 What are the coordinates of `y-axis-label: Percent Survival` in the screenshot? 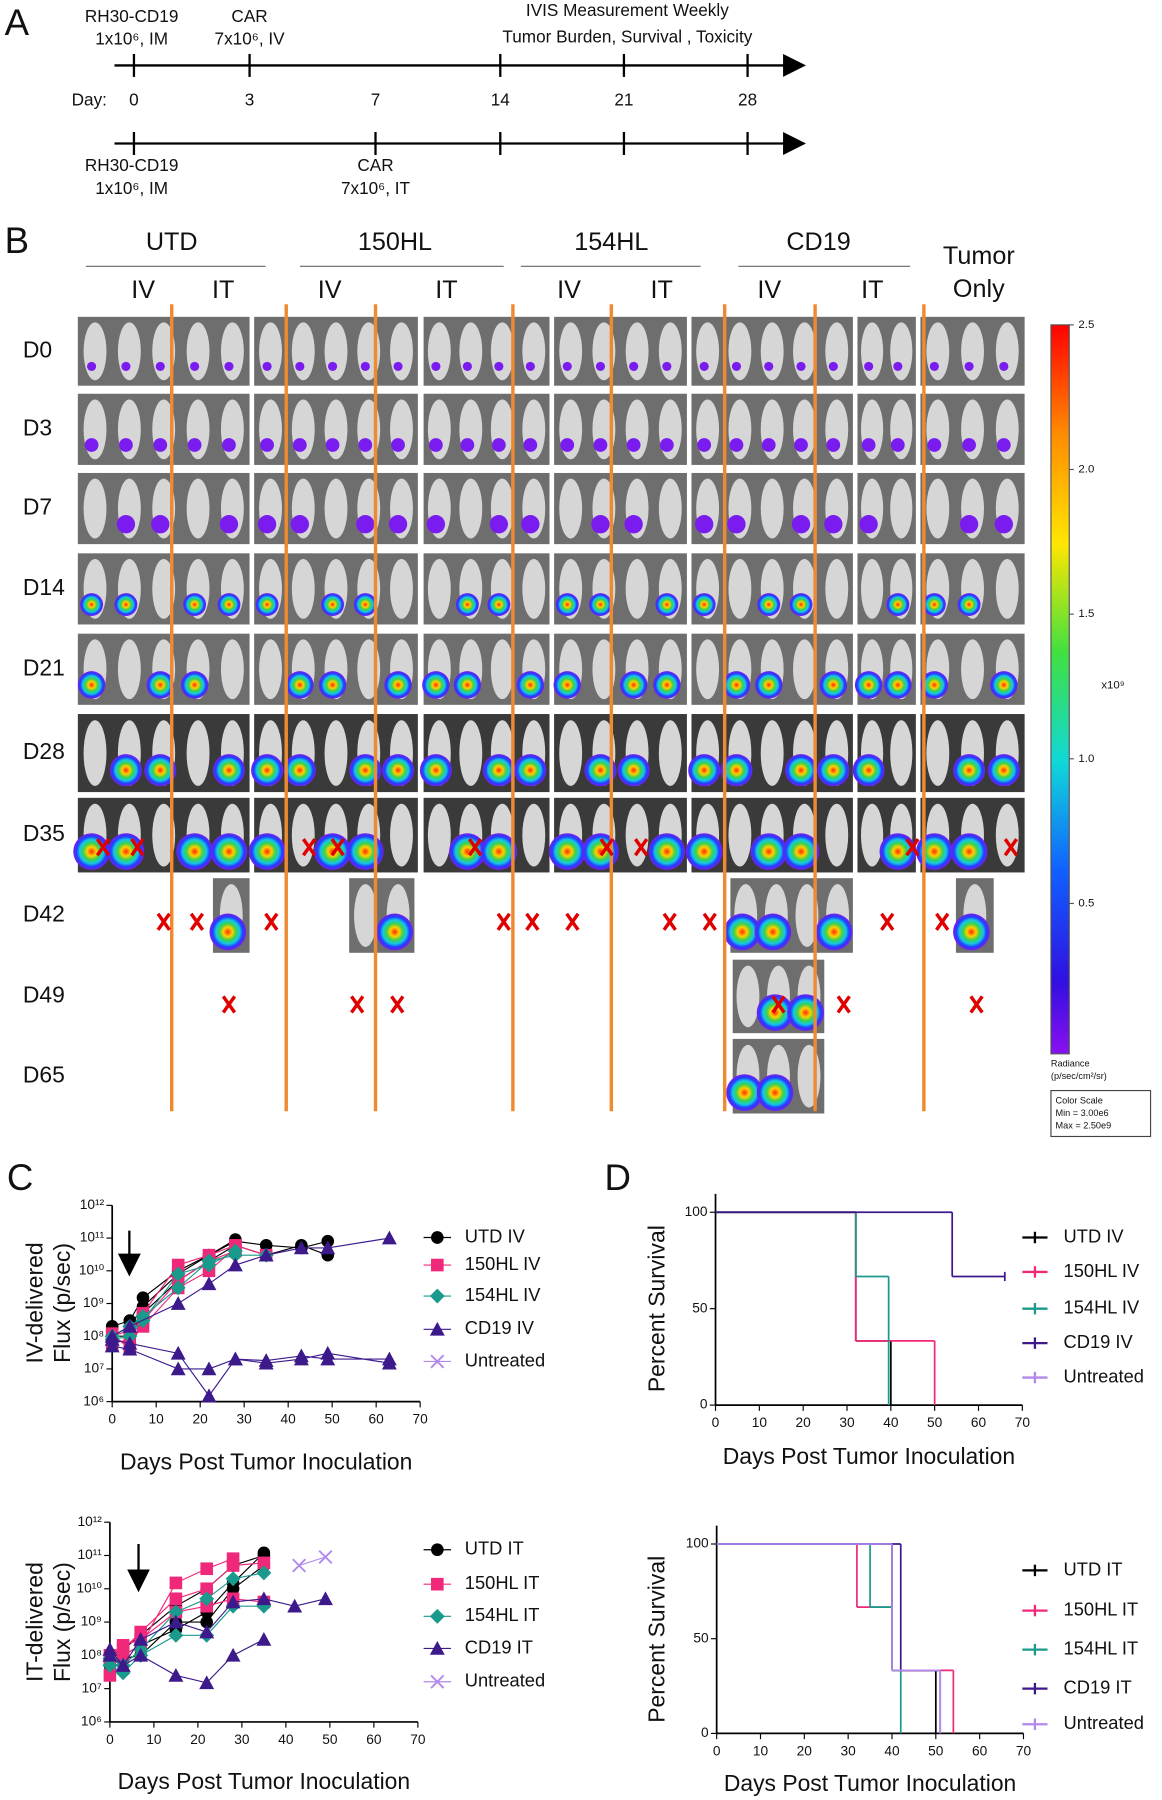 It's located at (656, 1639).